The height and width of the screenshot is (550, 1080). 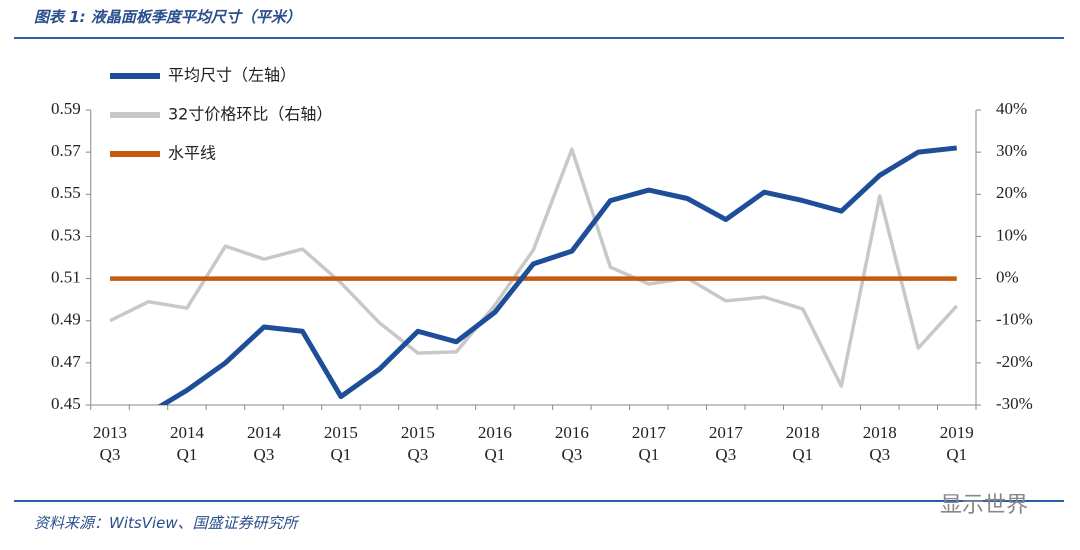 I want to click on x-tick-label: 2018 Q3, so click(x=879, y=443).